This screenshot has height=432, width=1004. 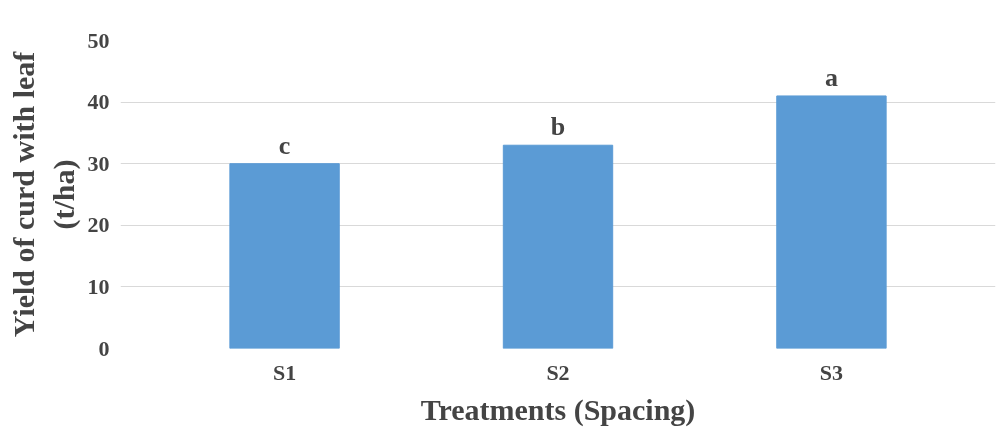 What do you see at coordinates (104, 348) in the screenshot?
I see `y-tick-label: 0` at bounding box center [104, 348].